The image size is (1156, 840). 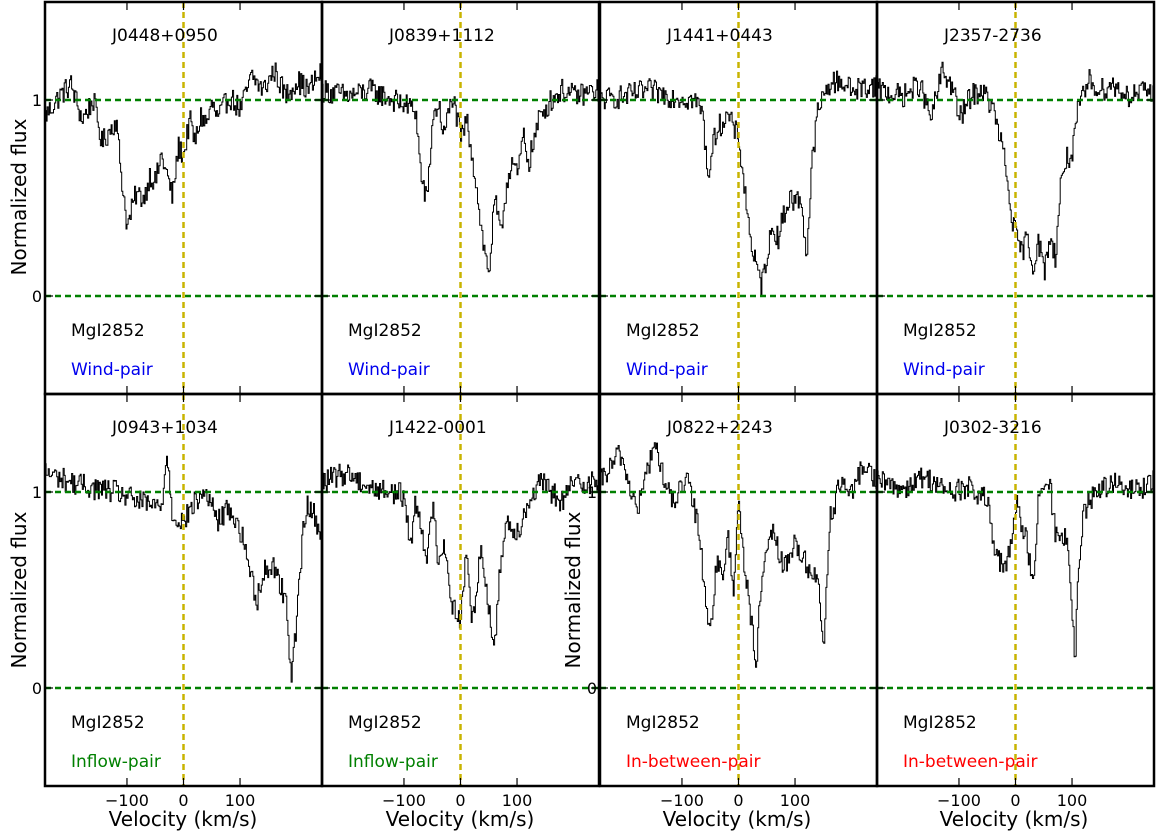 What do you see at coordinates (795, 800) in the screenshot?
I see `panel7-xtick-label: 100` at bounding box center [795, 800].